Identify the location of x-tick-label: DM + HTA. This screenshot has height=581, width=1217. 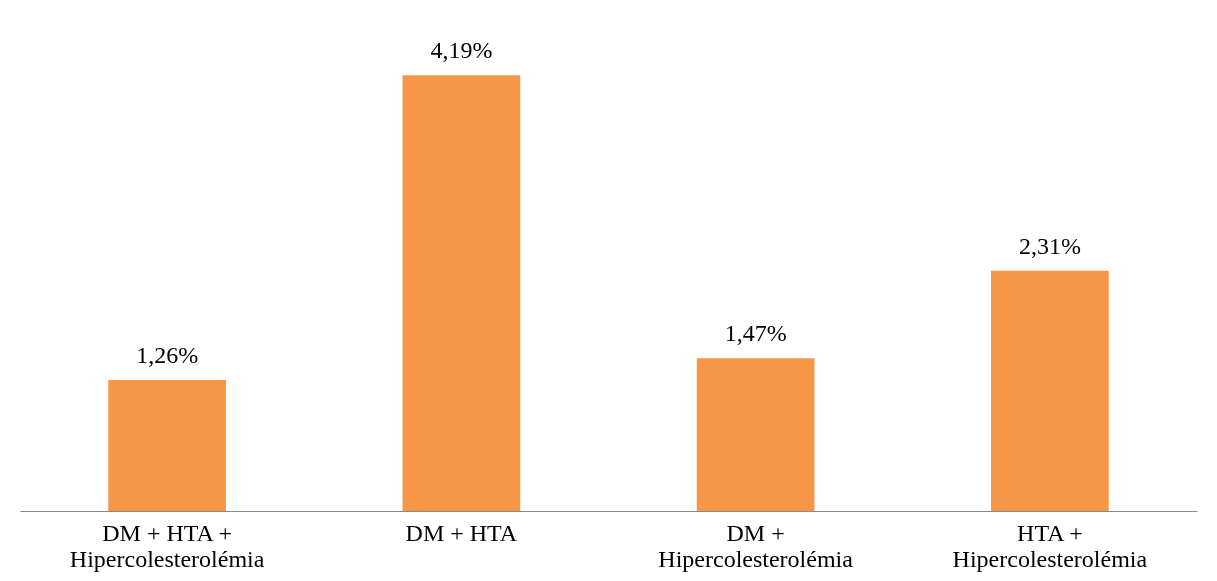
(461, 532).